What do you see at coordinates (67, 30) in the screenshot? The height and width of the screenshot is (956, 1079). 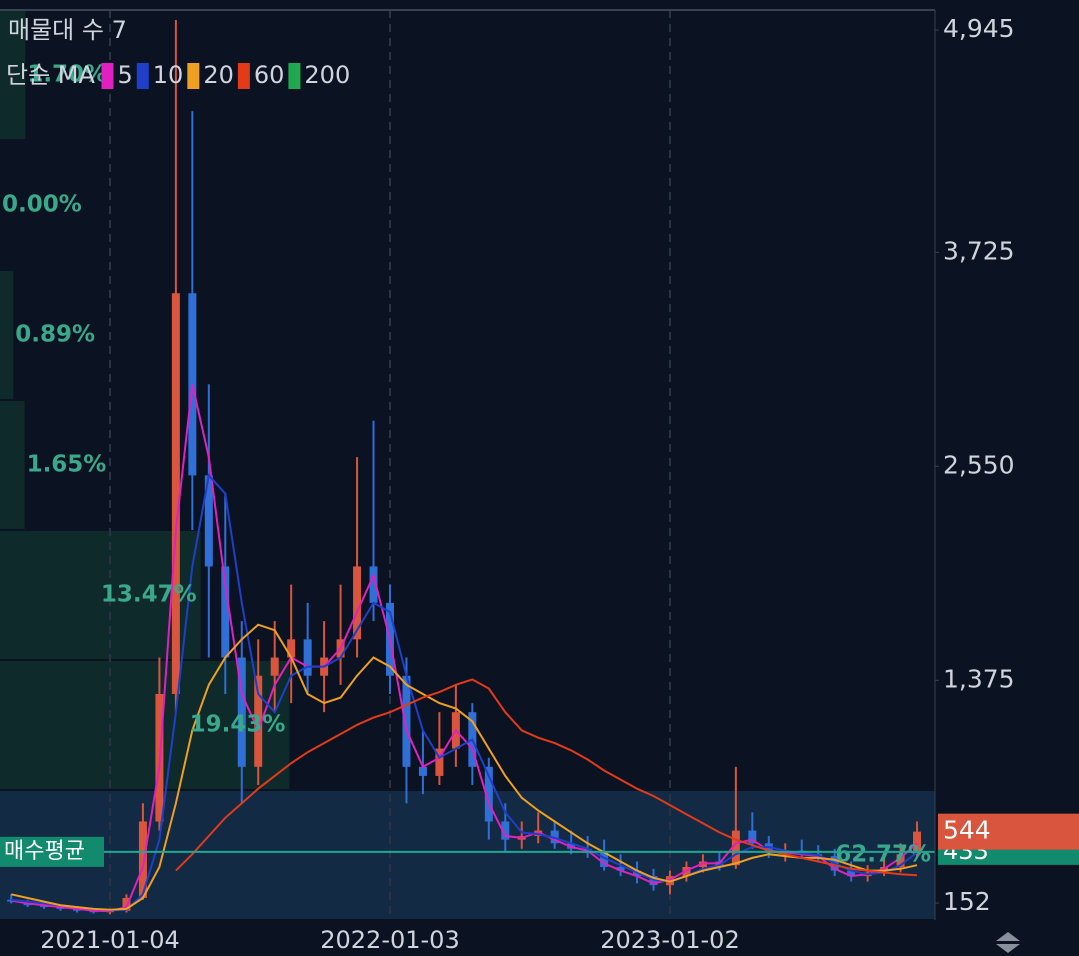 I see `chart-title: 매물대 수 7` at bounding box center [67, 30].